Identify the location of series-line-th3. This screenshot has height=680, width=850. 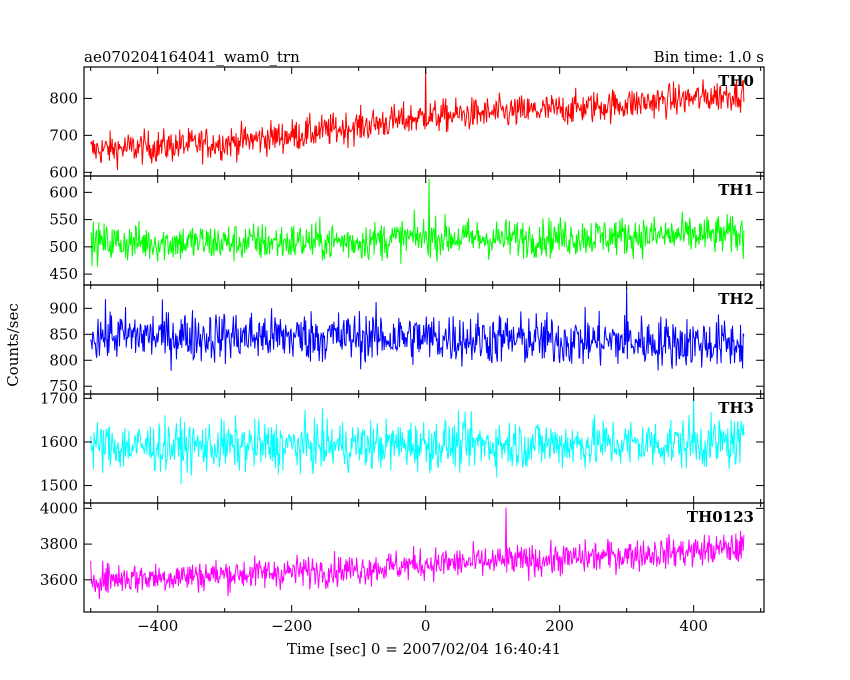
(417, 440).